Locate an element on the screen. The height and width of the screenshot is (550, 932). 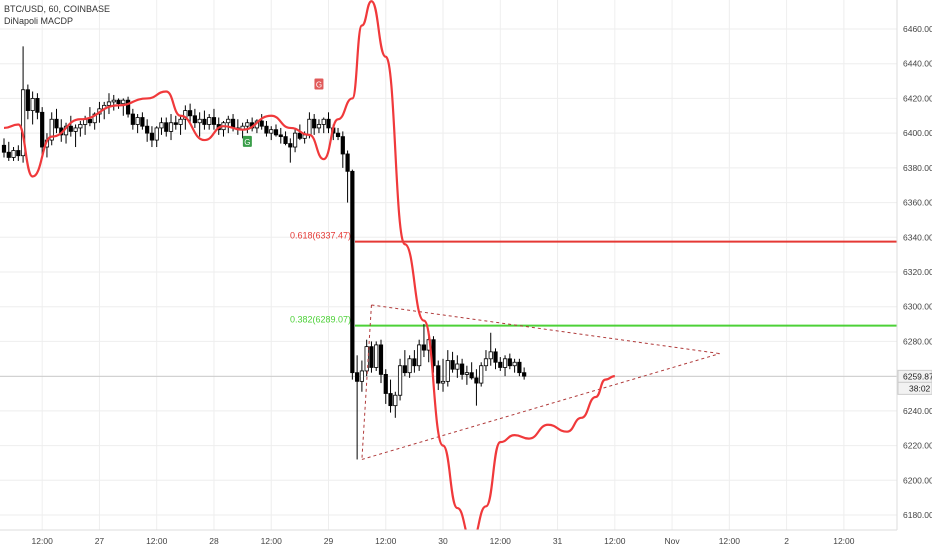
x-tick-label: 31 is located at coordinates (558, 541).